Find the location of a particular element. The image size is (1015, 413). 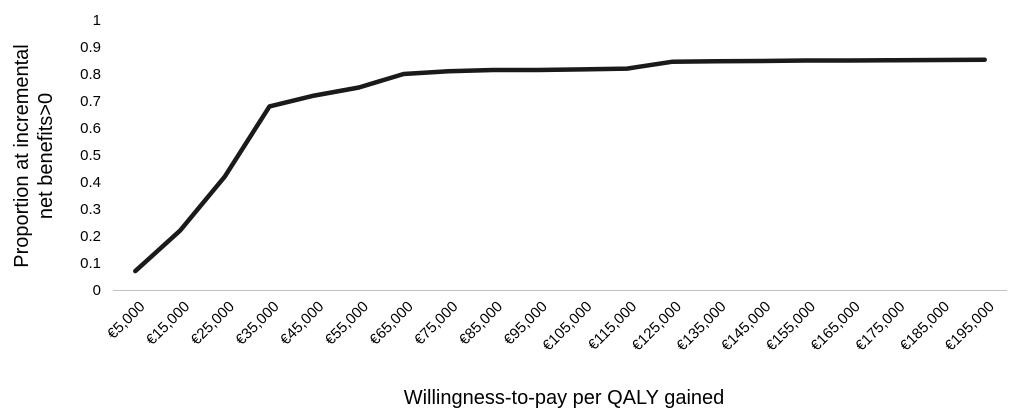

y-tick-label: 1 is located at coordinates (97, 20).